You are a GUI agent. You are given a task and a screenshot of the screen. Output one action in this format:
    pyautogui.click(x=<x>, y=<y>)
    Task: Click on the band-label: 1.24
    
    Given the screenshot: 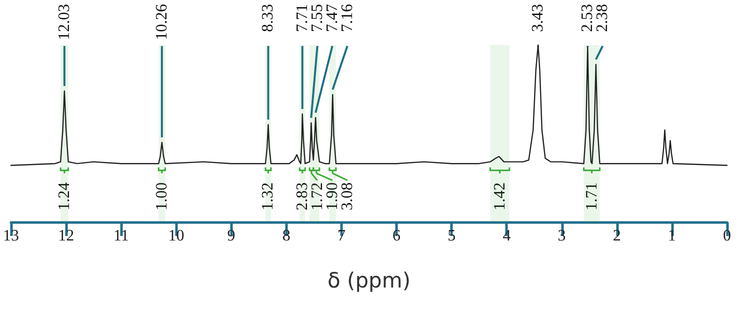 What is the action you would take?
    pyautogui.click(x=64, y=196)
    